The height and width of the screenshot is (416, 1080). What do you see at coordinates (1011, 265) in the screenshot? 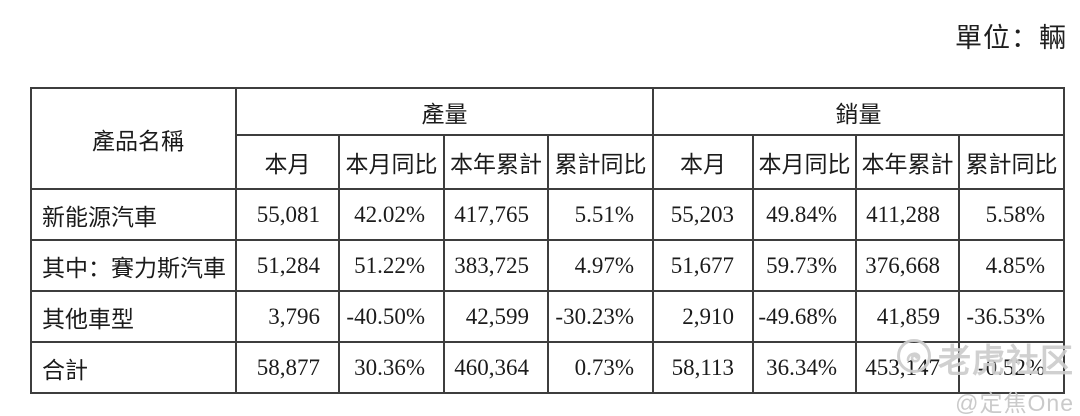
I see `cell-value: 4.85%` at bounding box center [1011, 265].